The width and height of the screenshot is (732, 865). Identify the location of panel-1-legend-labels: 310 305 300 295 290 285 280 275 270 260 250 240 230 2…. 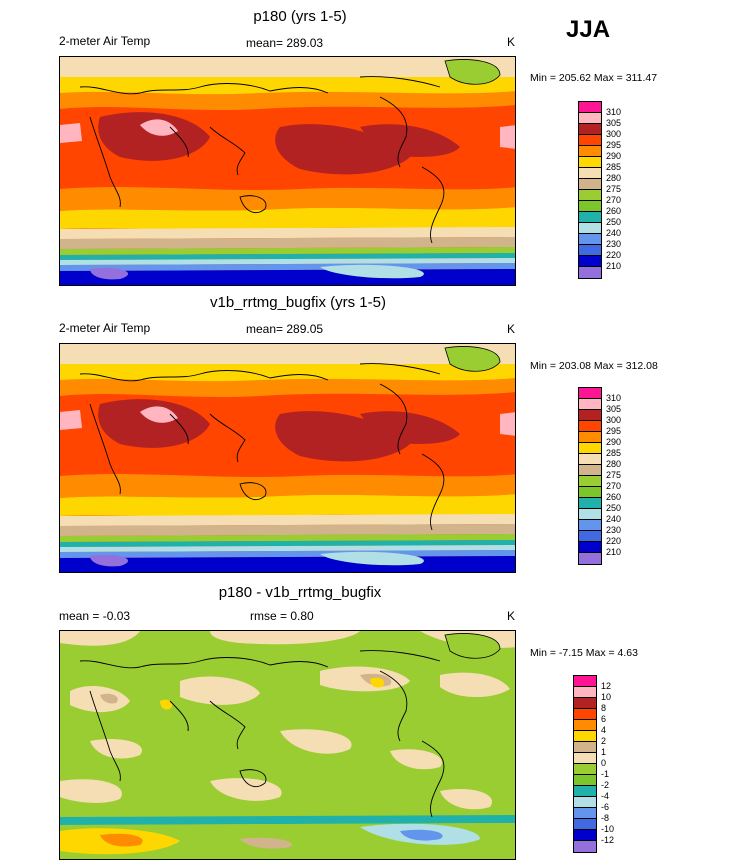
(621, 189).